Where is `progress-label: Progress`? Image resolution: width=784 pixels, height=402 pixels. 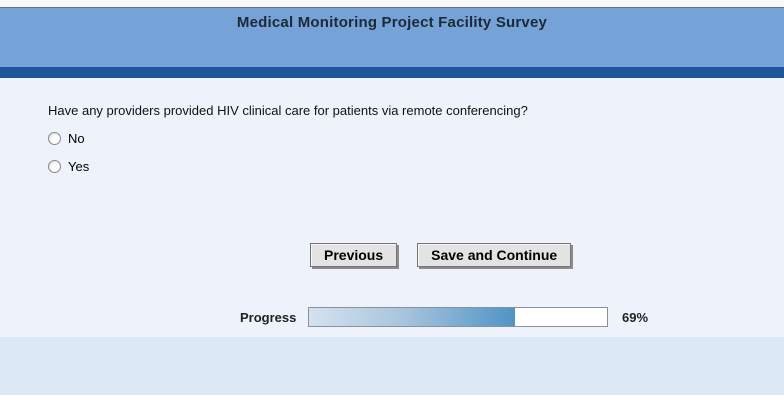
progress-label: Progress is located at coordinates (268, 317).